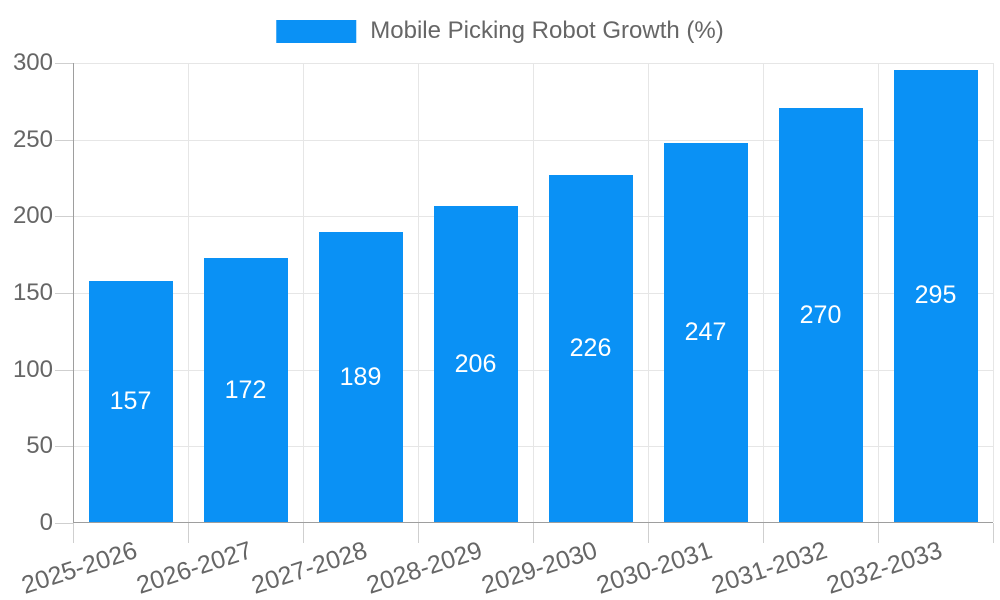 This screenshot has height=600, width=1000. Describe the element at coordinates (309, 568) in the screenshot. I see `x-axis-tick-label: 2027-2028` at that location.